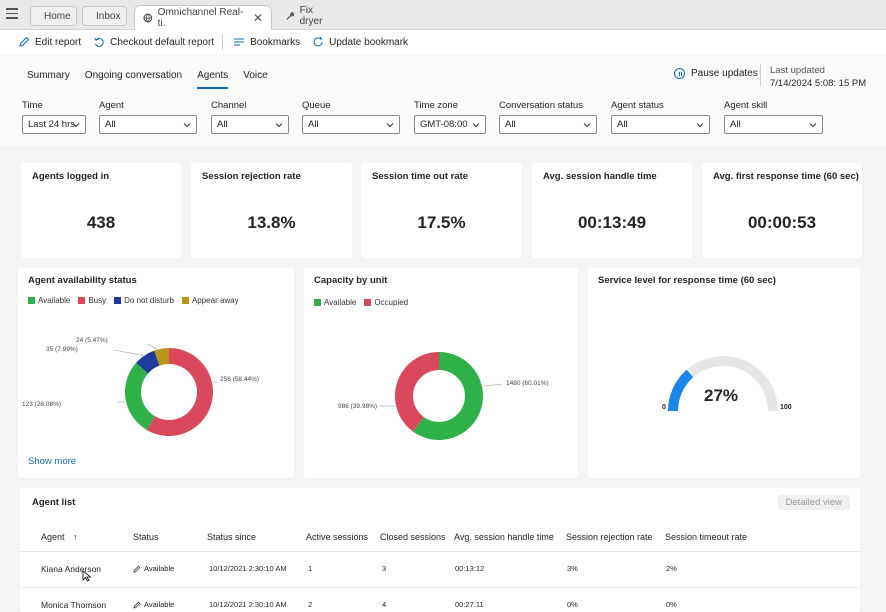 This screenshot has height=612, width=886. Describe the element at coordinates (721, 395) in the screenshot. I see `gauge-value: 27%` at that location.